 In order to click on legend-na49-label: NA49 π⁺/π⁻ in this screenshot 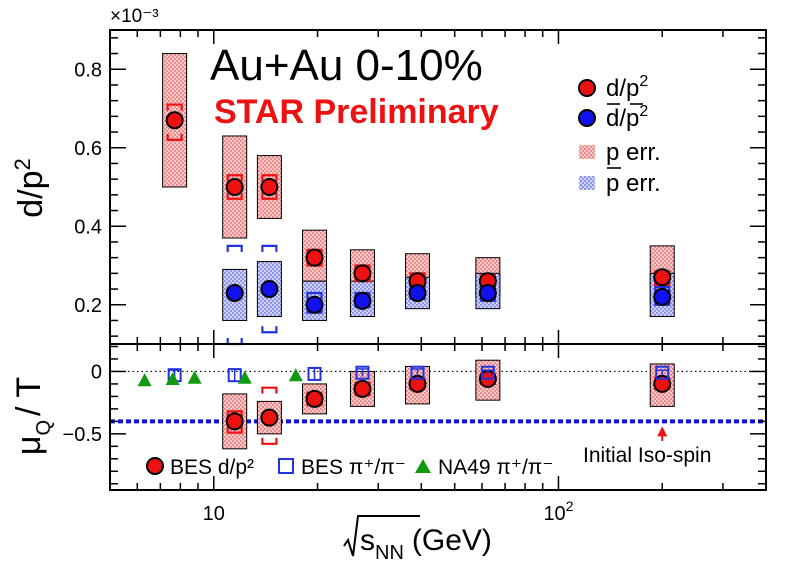, I will do `click(495, 467)`.